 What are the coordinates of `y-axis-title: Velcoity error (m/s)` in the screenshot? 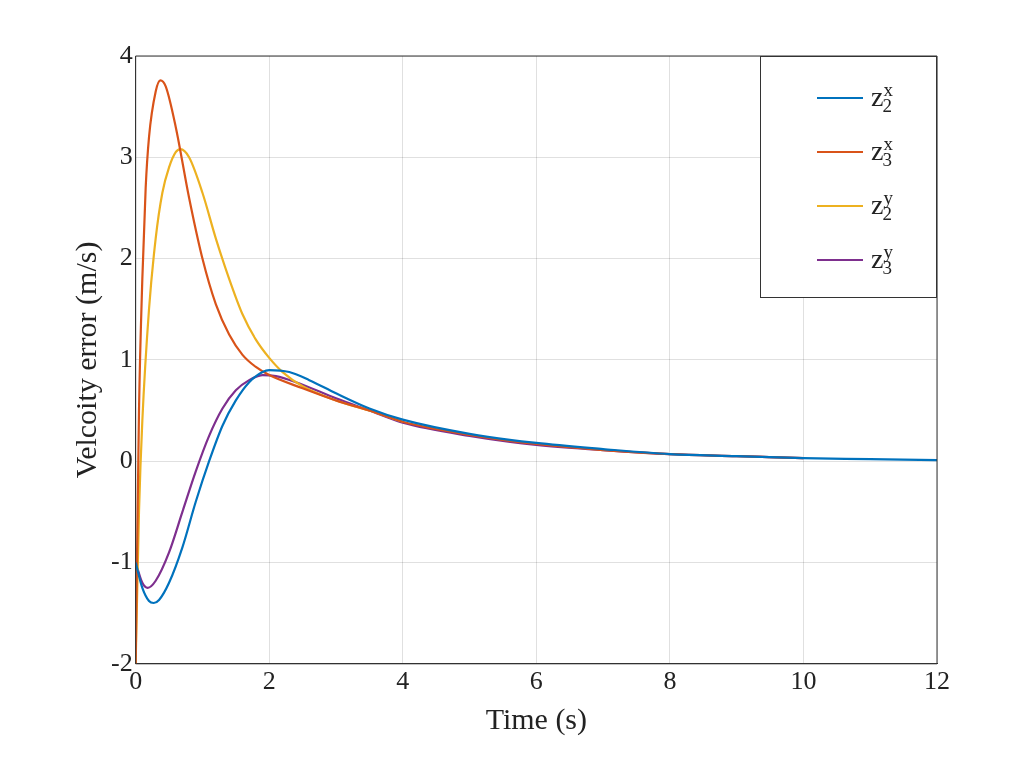 It's located at (85, 360).